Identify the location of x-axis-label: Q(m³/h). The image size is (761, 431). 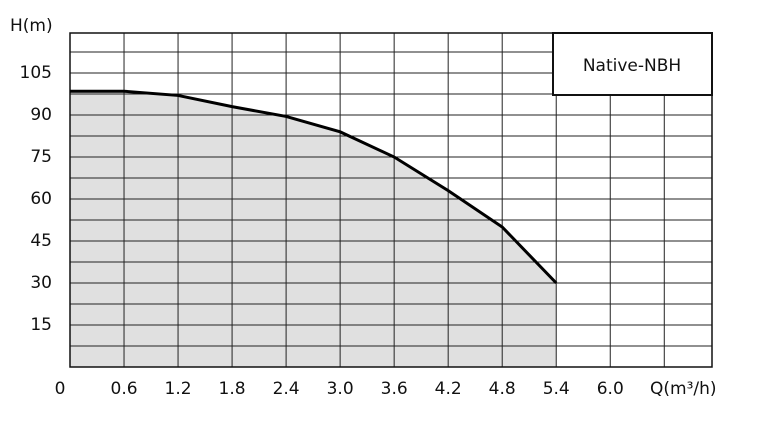
(683, 389).